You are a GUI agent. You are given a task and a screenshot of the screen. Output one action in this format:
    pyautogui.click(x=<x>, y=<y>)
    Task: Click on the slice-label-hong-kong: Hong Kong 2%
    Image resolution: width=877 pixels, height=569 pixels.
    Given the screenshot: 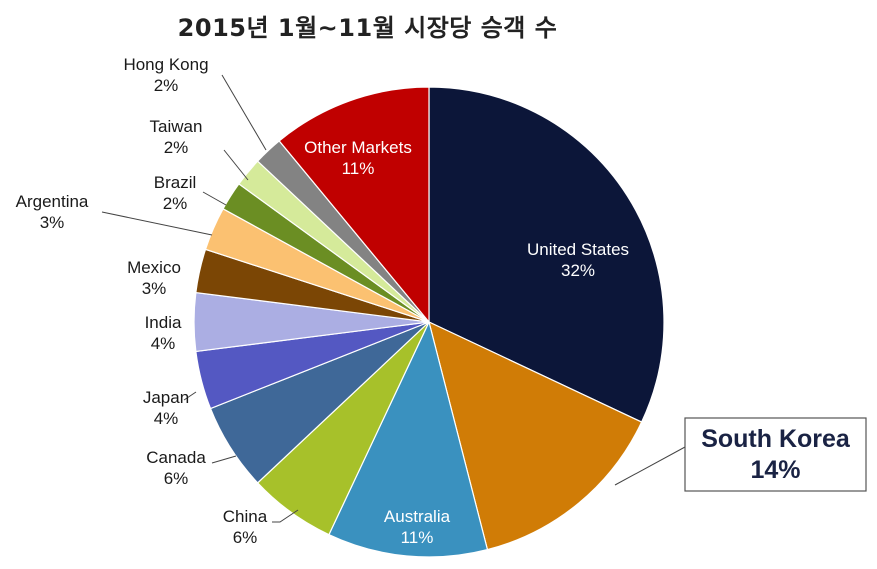 What is the action you would take?
    pyautogui.click(x=165, y=75)
    